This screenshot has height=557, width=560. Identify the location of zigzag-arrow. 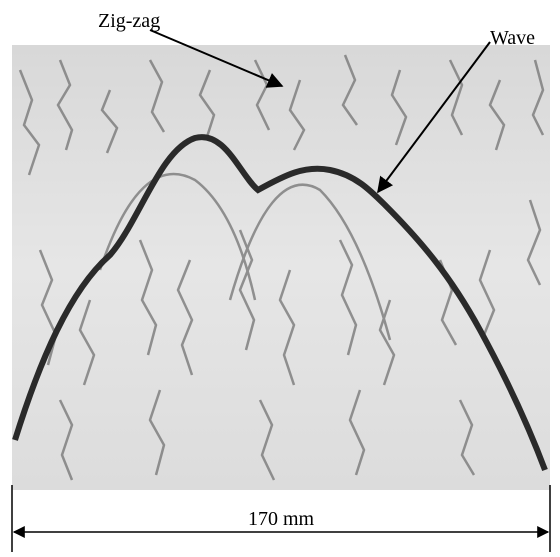
(216, 58).